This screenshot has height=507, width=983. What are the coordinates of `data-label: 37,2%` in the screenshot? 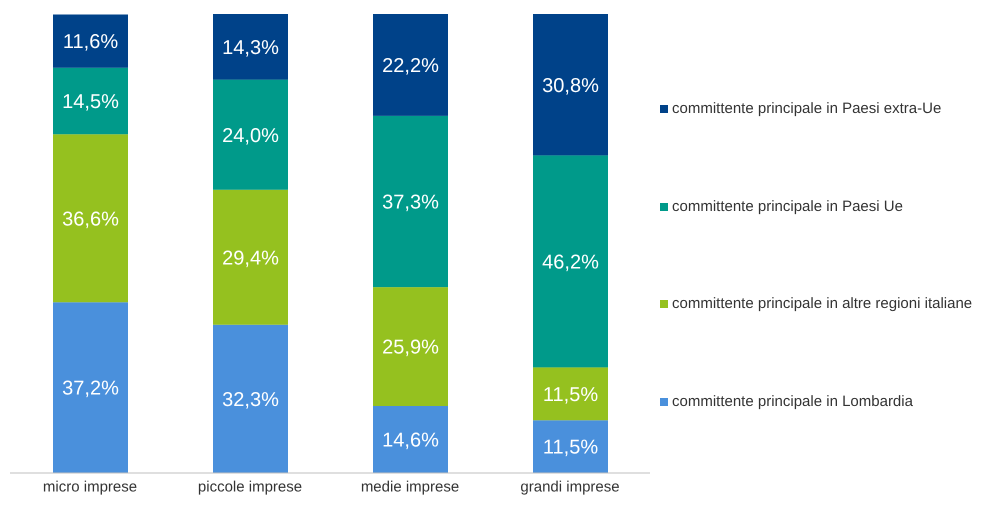 It's located at (91, 389).